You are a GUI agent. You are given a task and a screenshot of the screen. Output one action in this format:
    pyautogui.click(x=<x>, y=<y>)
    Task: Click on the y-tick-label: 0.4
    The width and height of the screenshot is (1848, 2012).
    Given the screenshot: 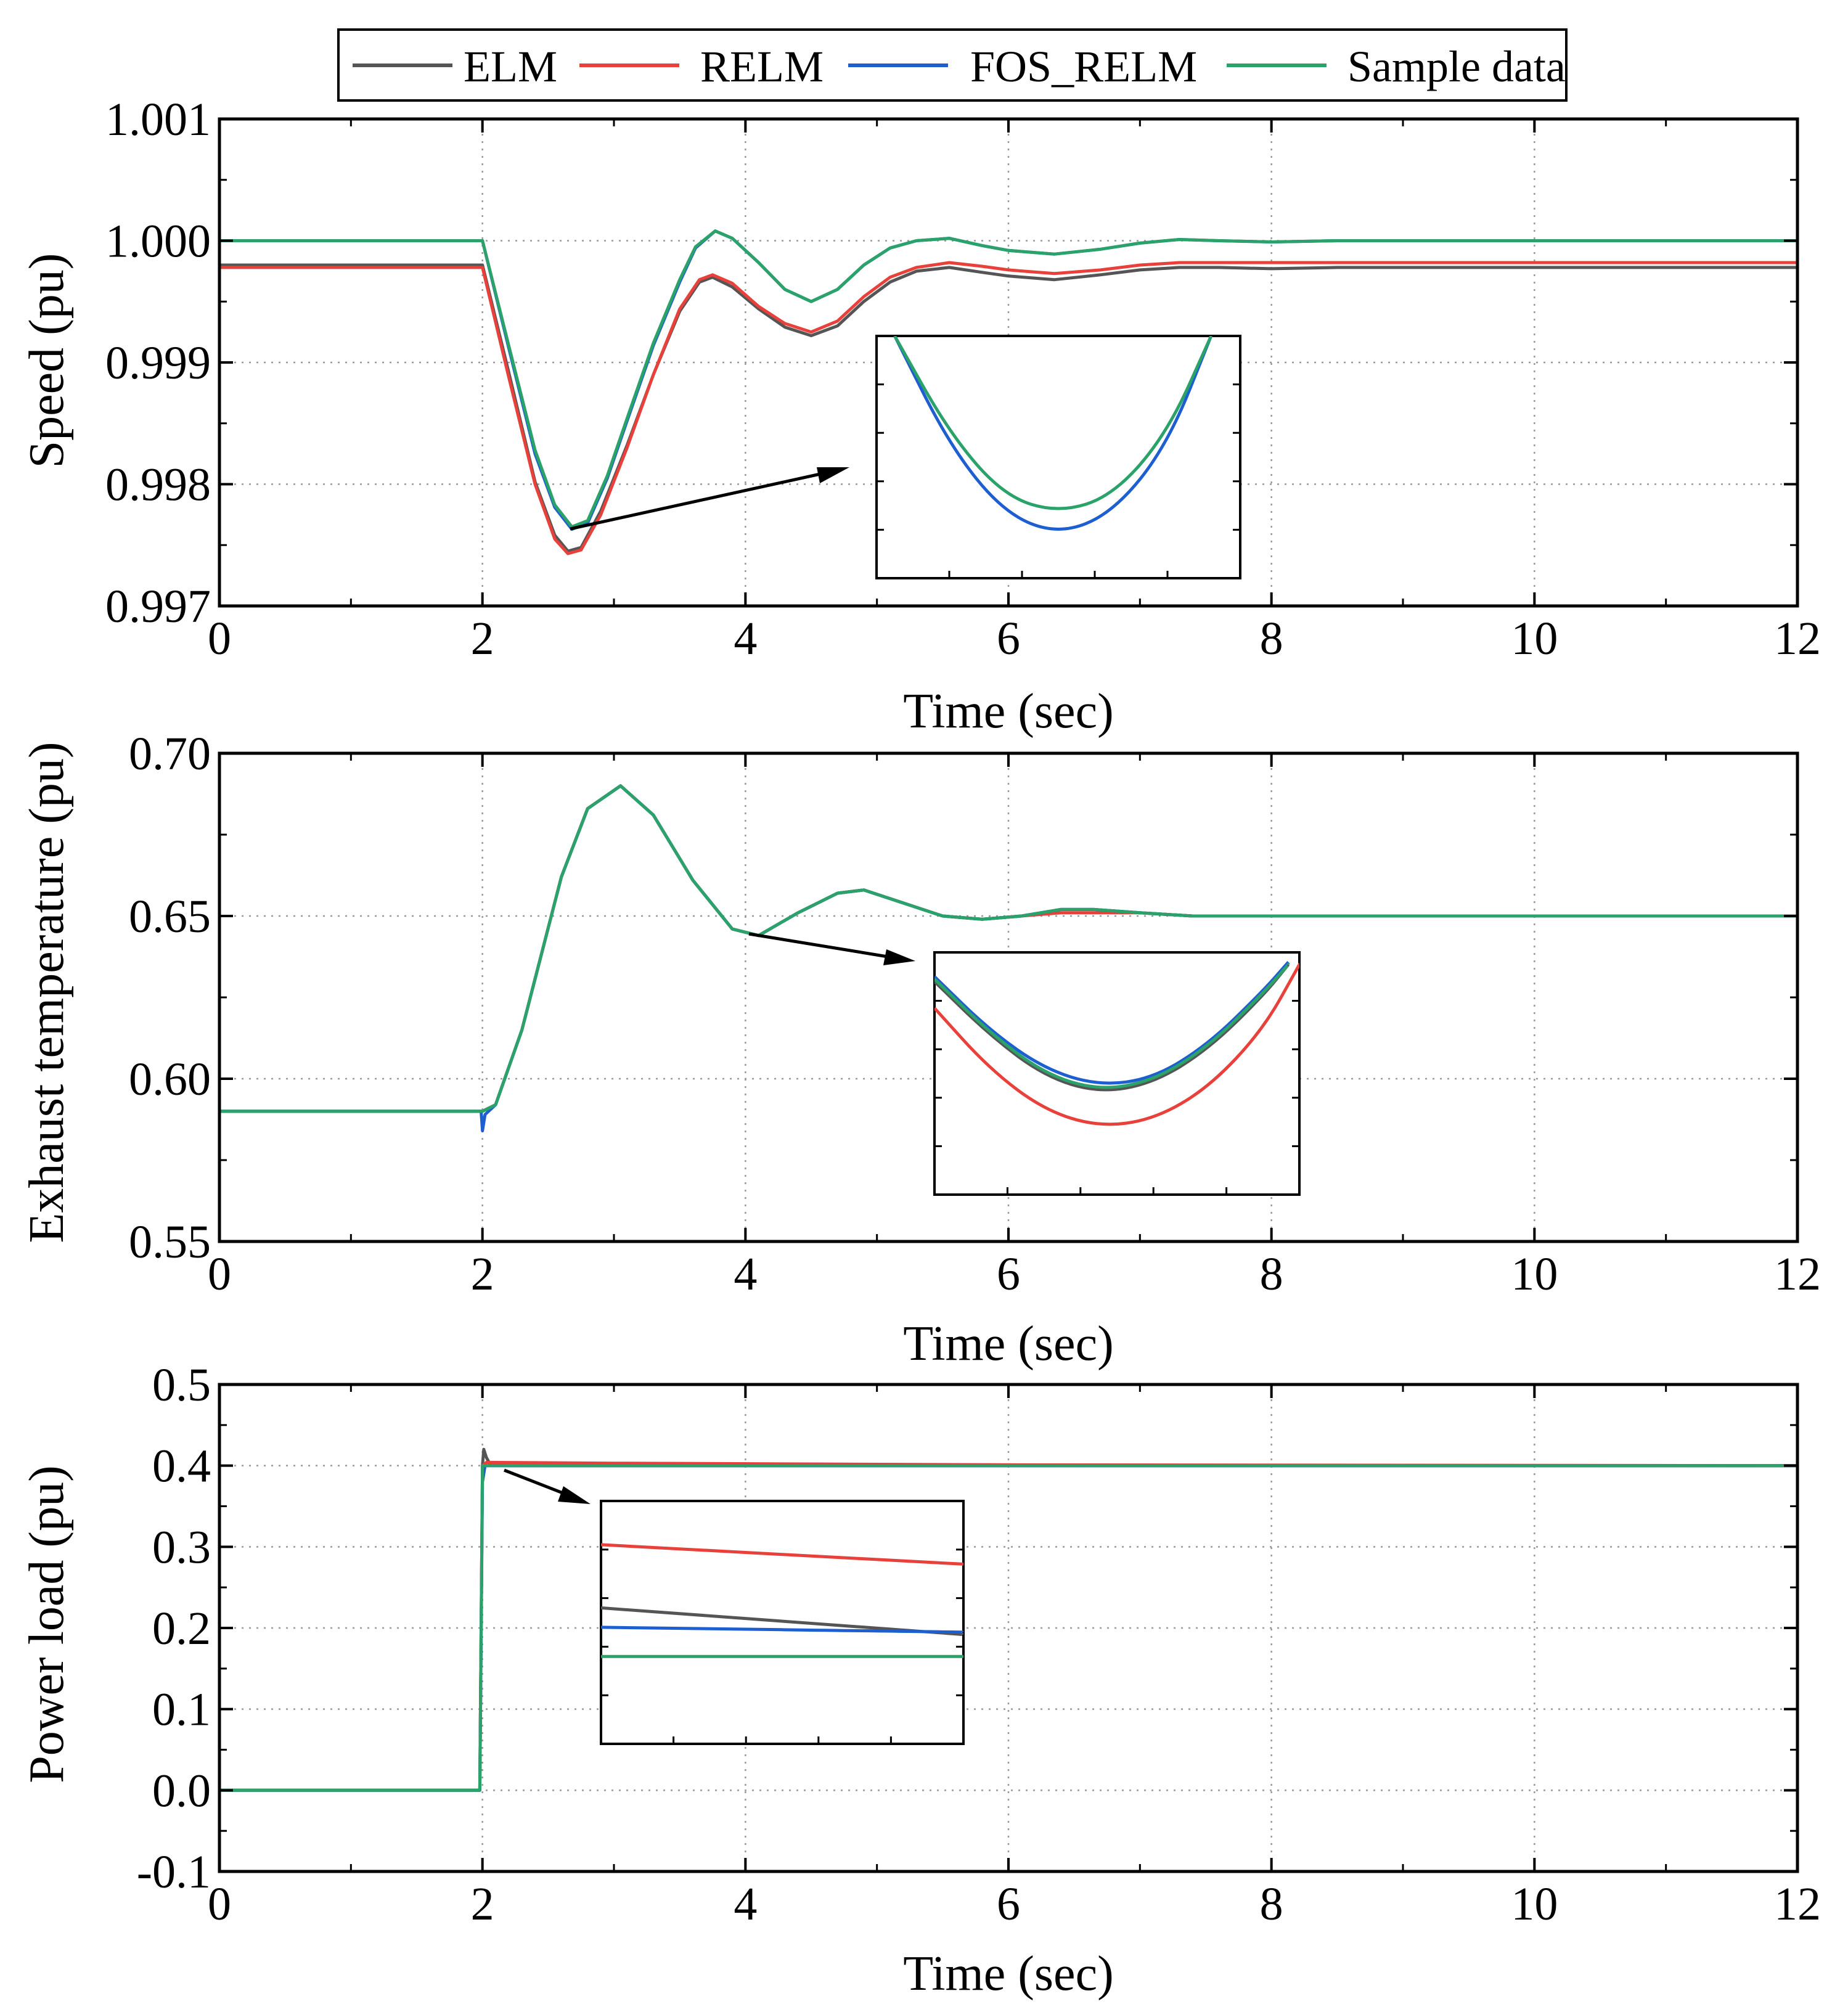 What is the action you would take?
    pyautogui.click(x=181, y=1467)
    